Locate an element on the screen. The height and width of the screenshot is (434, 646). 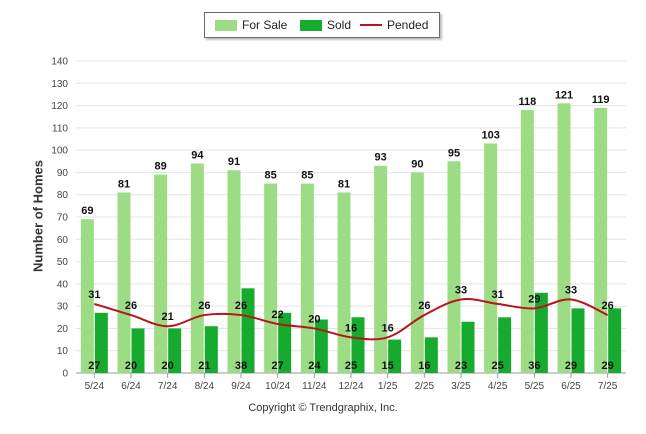
legend-label-for-sale: For Sale is located at coordinates (265, 25).